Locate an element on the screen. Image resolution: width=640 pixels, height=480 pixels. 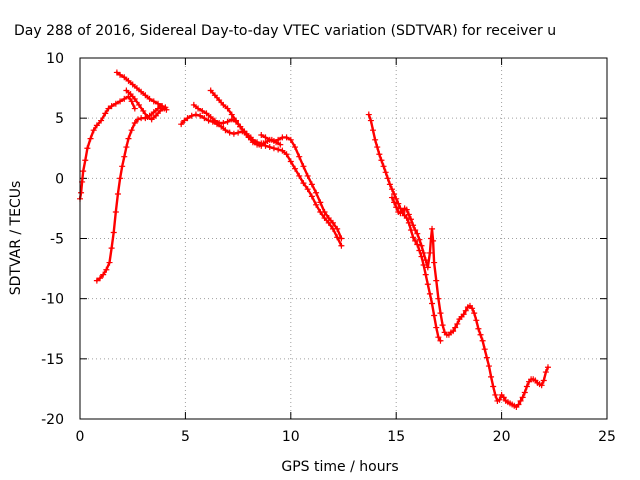
x-tick-label: 20 is located at coordinates (502, 437).